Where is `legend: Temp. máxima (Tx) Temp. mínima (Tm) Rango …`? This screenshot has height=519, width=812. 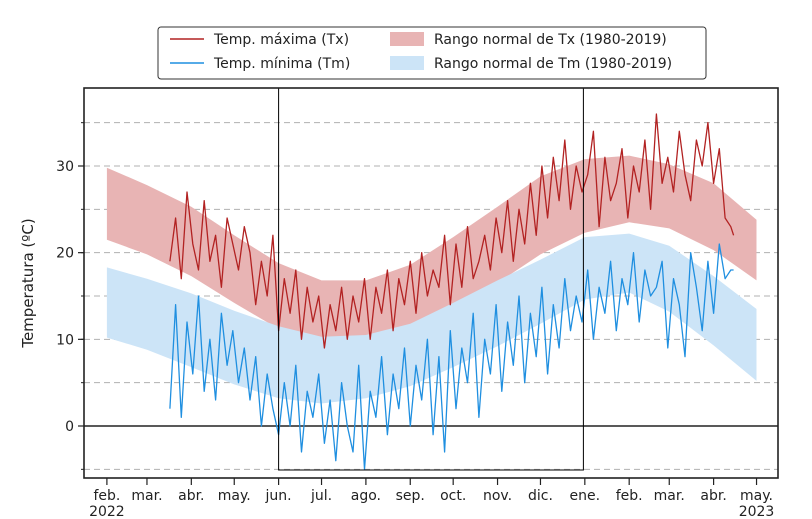
legend: Temp. máxima (Tx) Temp. mínima (Tm) Rango … is located at coordinates (432, 53).